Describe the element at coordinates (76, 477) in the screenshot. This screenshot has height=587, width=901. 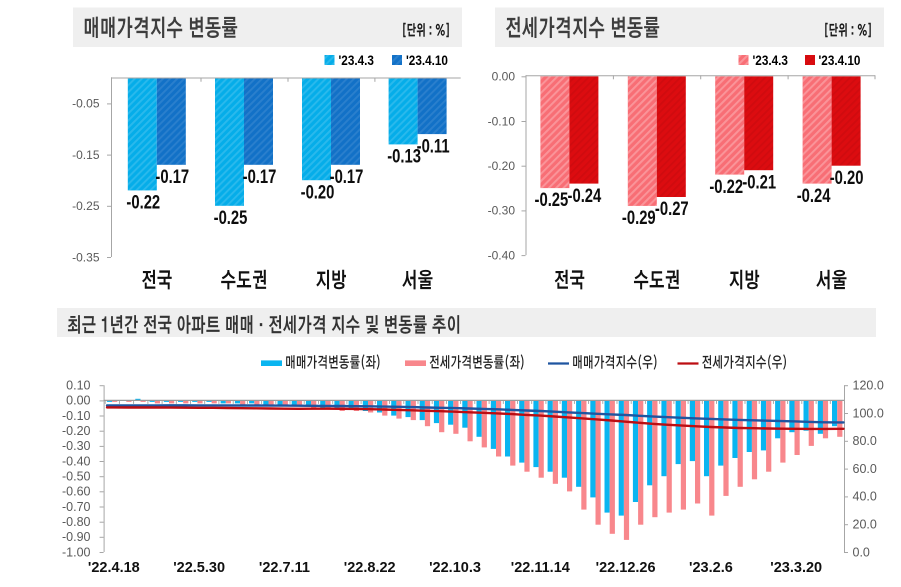
I see `svg-text: -0.50` at that location.